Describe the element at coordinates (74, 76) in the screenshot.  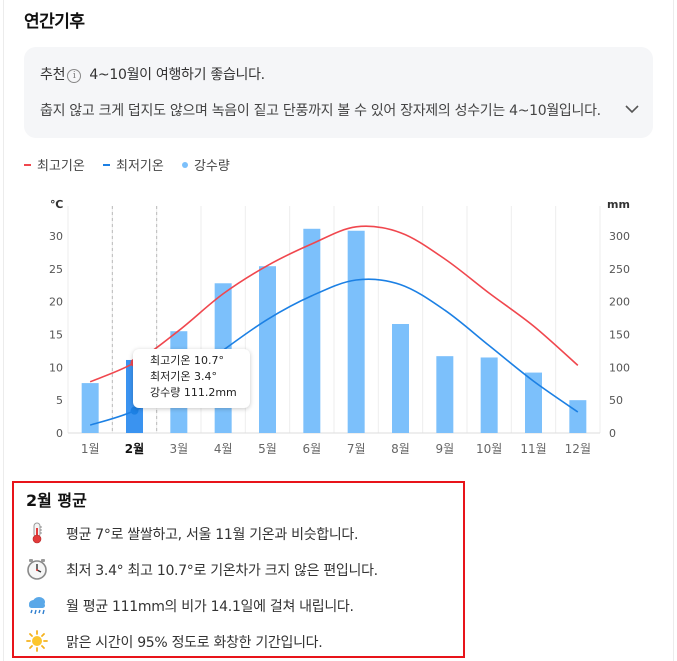
I see `info-icon: i` at that location.